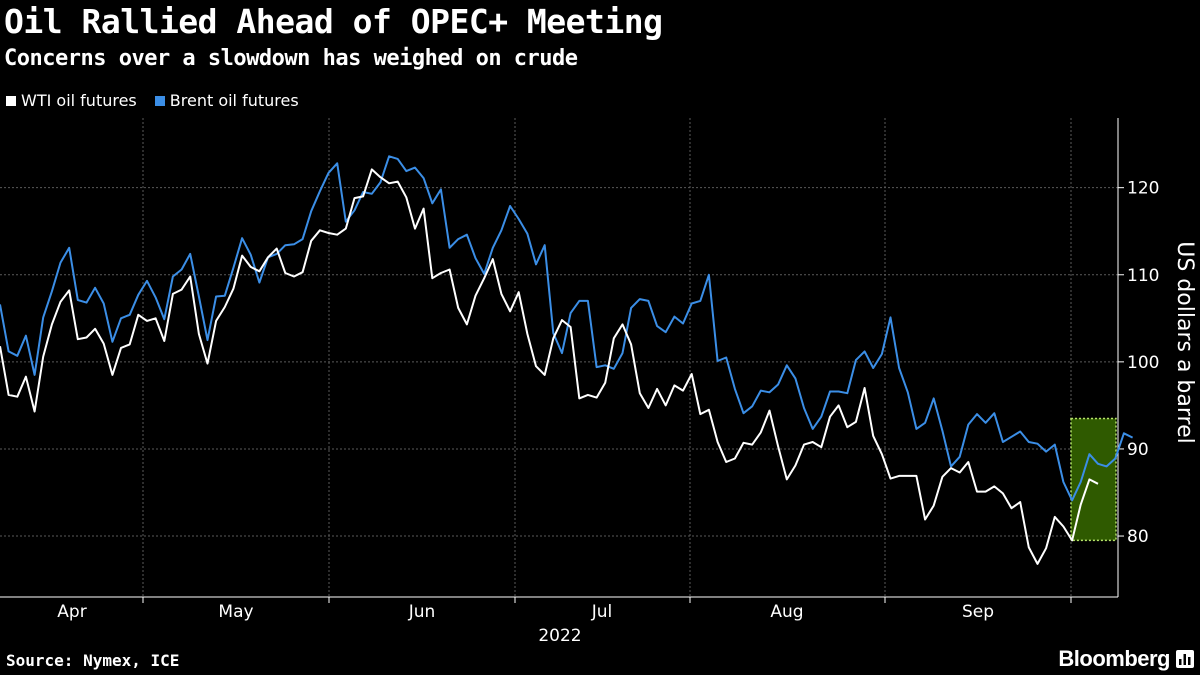 The width and height of the screenshot is (1200, 675). Describe the element at coordinates (559, 636) in the screenshot. I see `x-year-label: 2022` at that location.